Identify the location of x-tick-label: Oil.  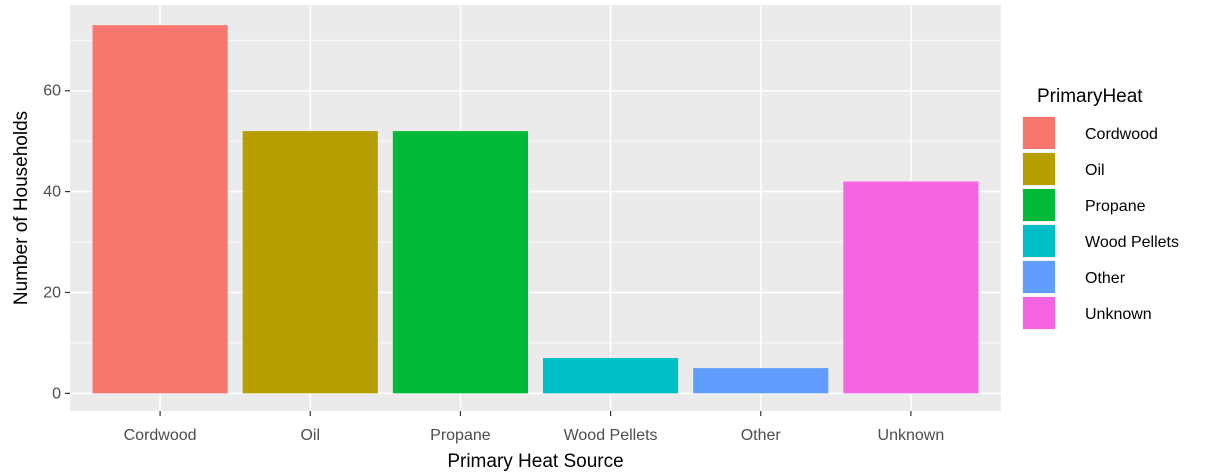
(310, 435).